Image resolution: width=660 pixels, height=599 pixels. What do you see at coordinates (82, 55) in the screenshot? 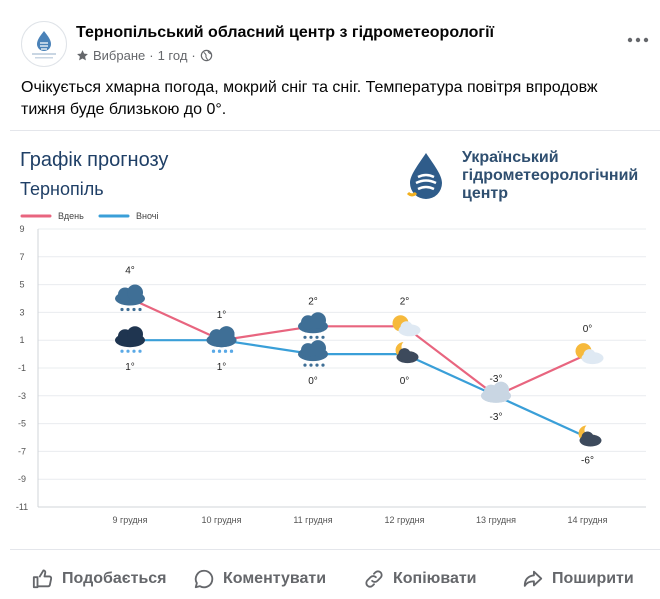
I see `star-icon` at bounding box center [82, 55].